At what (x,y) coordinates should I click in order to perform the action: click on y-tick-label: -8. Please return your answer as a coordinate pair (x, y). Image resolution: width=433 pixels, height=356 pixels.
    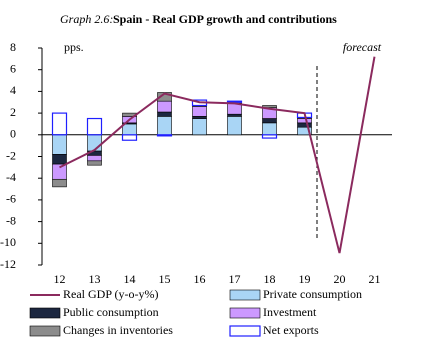
    Looking at the image, I should click on (11, 220).